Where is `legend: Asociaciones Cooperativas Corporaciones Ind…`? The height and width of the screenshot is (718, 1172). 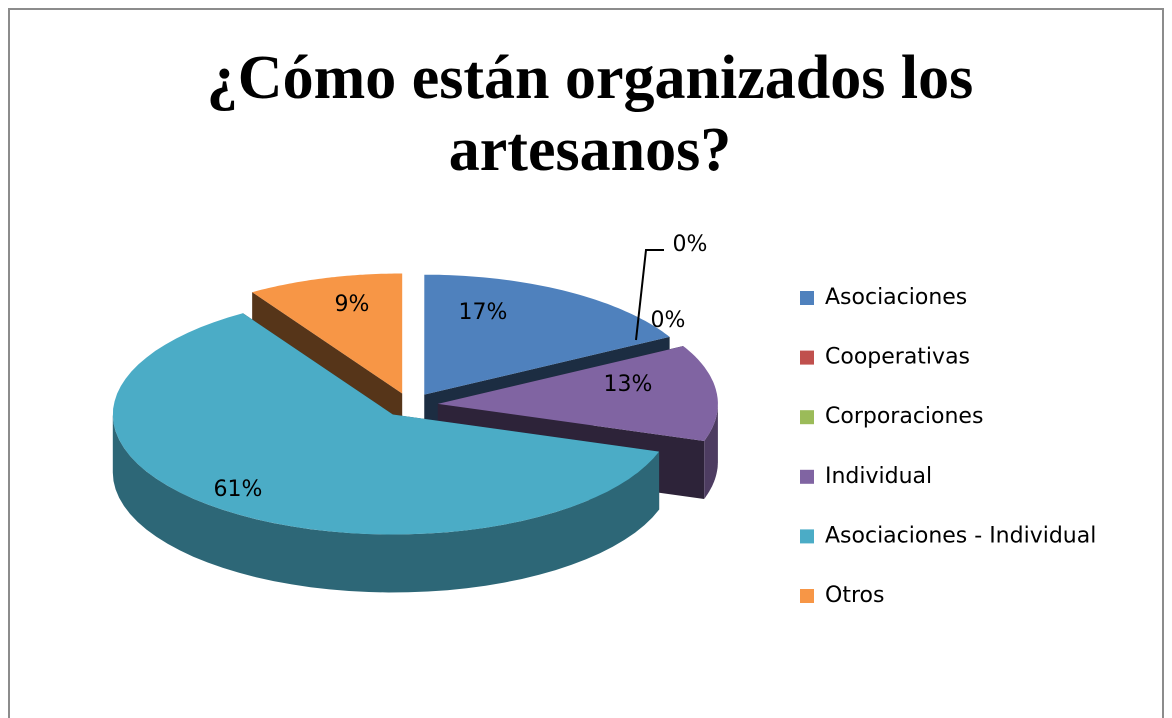 legend: Asociaciones Cooperativas Corporaciones Ind… is located at coordinates (948, 446).